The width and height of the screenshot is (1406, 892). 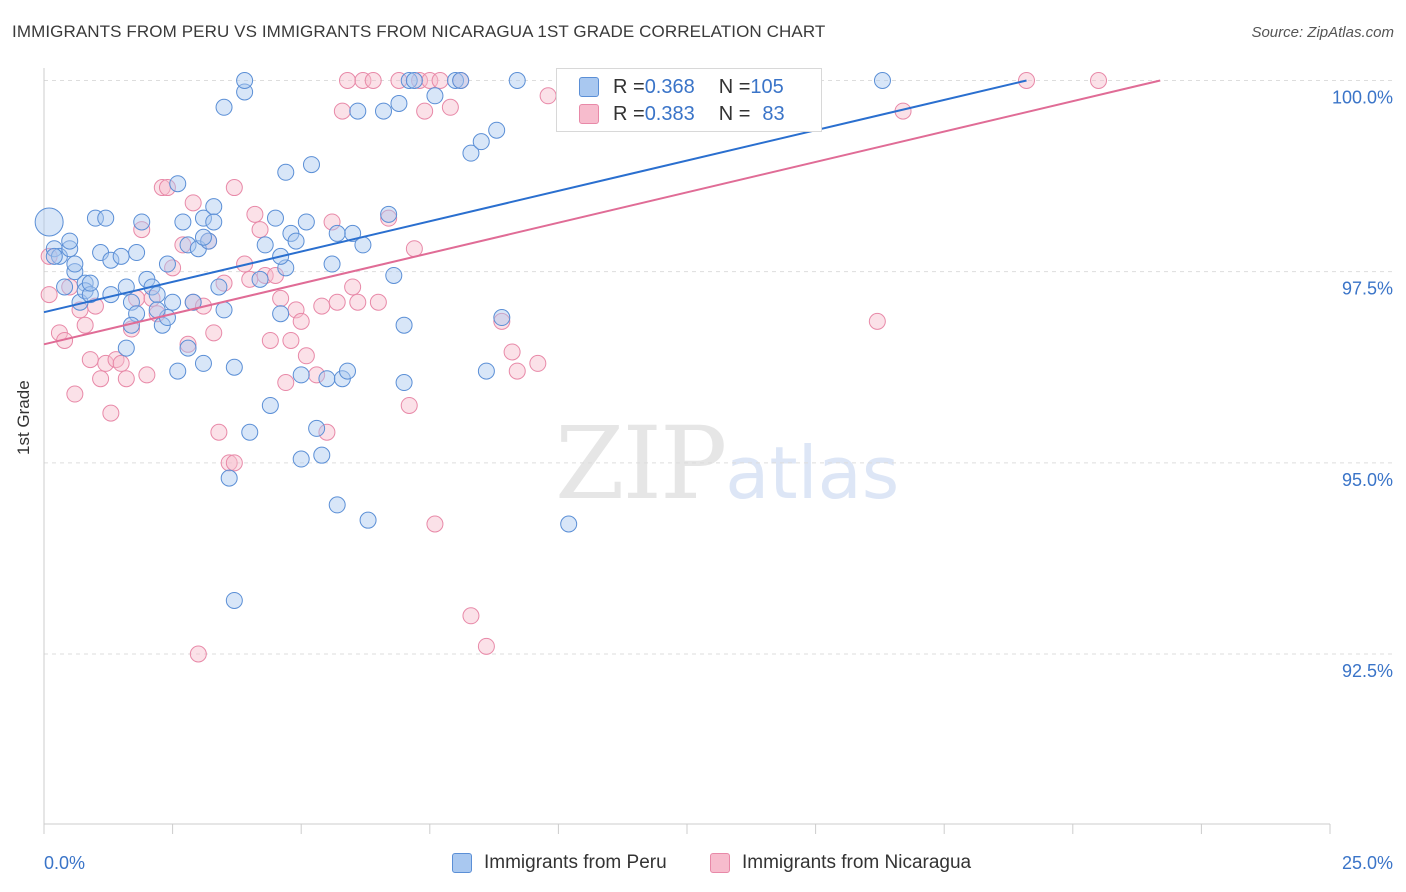 What do you see at coordinates (720, 863) in the screenshot?
I see `nicaragua-legend-swatch` at bounding box center [720, 863].